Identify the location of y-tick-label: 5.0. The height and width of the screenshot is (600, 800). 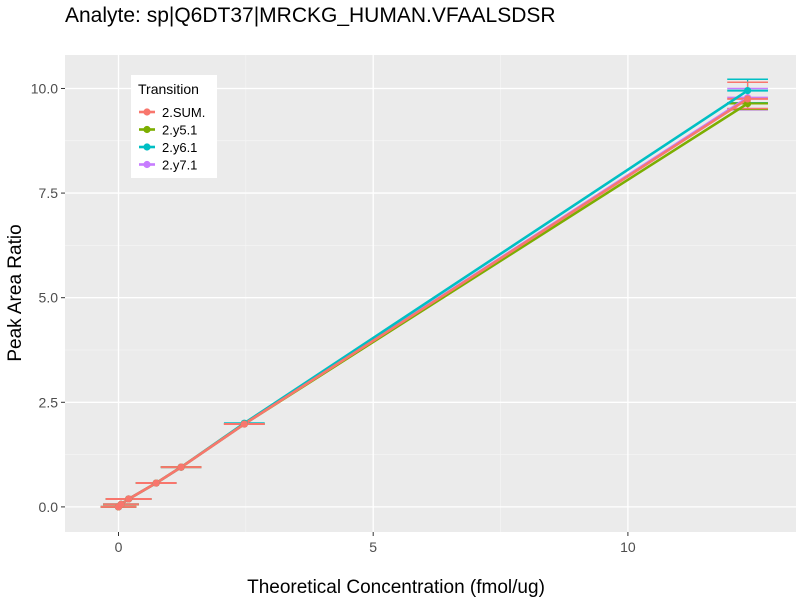
(49, 298).